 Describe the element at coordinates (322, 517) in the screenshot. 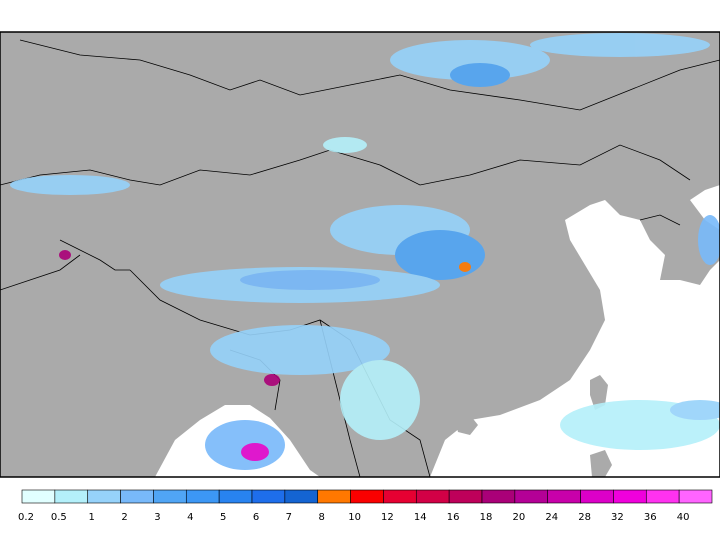

I see `legend-tick-label: 8` at that location.